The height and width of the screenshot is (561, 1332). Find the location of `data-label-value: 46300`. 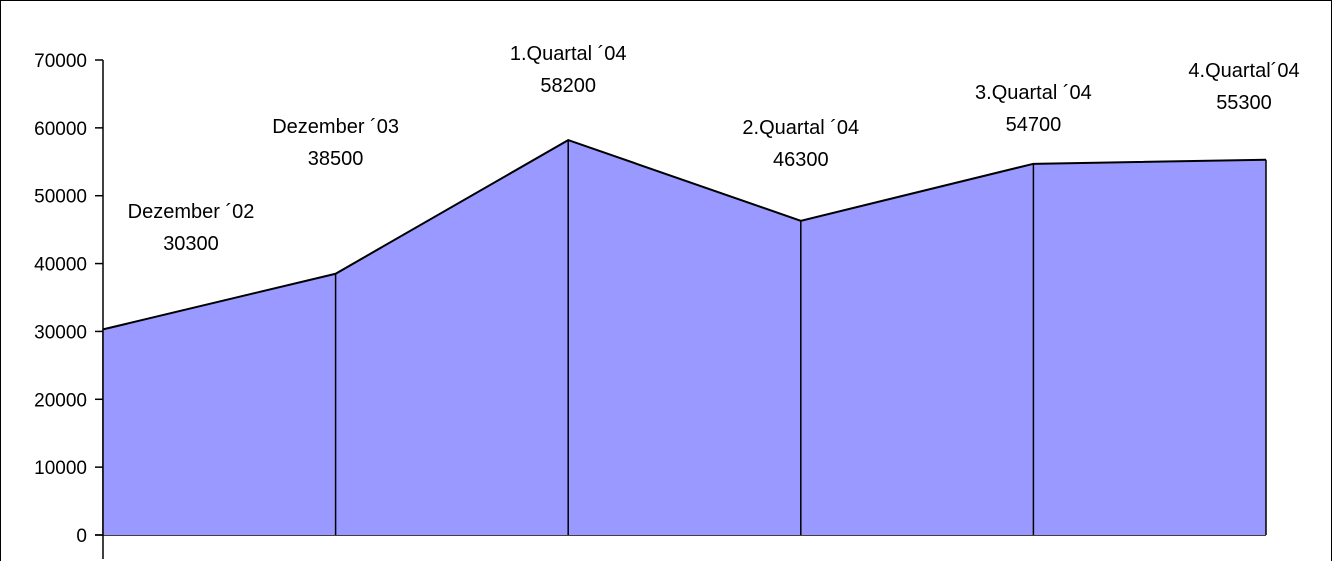

data-label-value: 46300 is located at coordinates (801, 160).